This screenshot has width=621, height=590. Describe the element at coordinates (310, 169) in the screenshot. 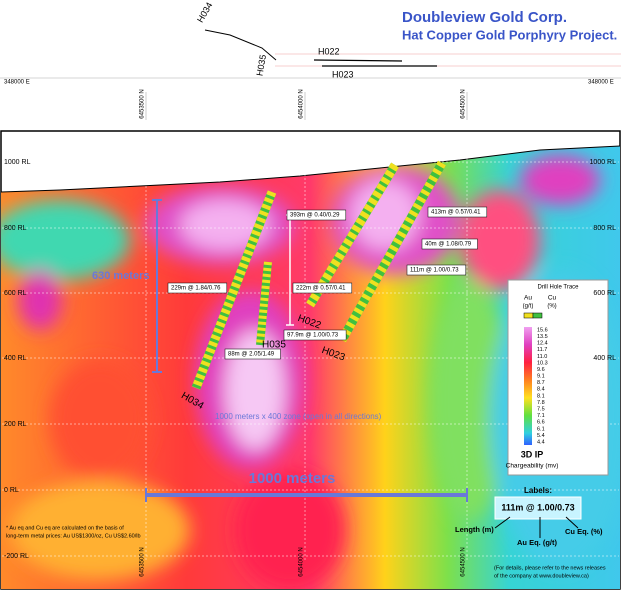

I see `topography` at that location.